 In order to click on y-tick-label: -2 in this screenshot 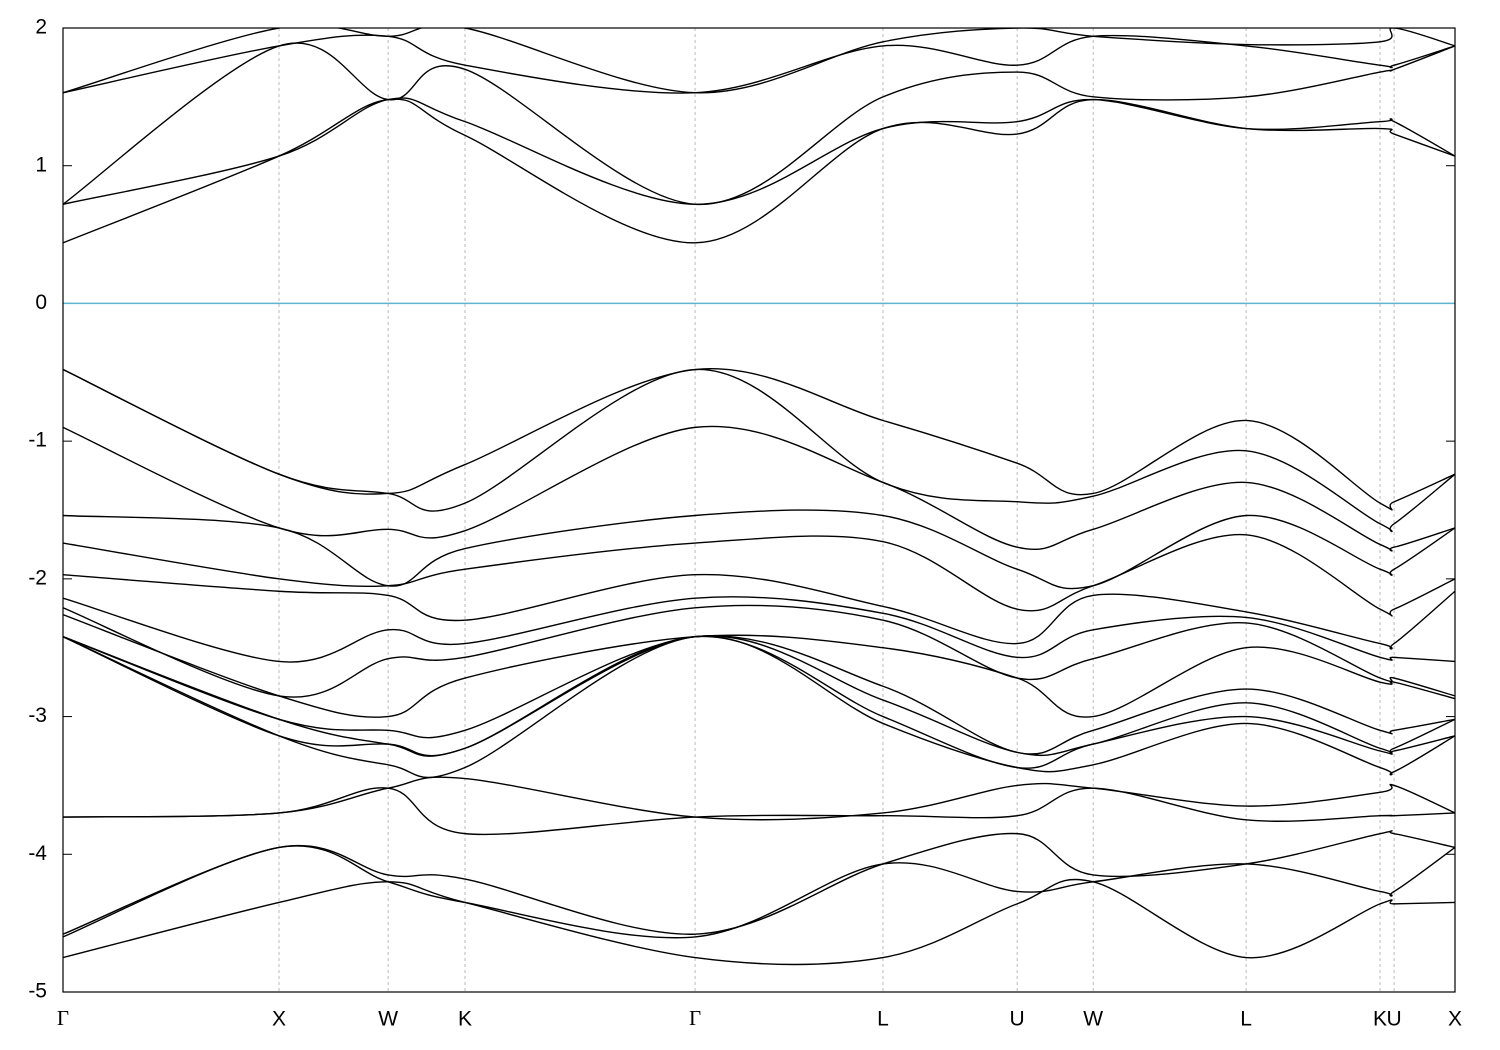, I will do `click(37, 577)`.